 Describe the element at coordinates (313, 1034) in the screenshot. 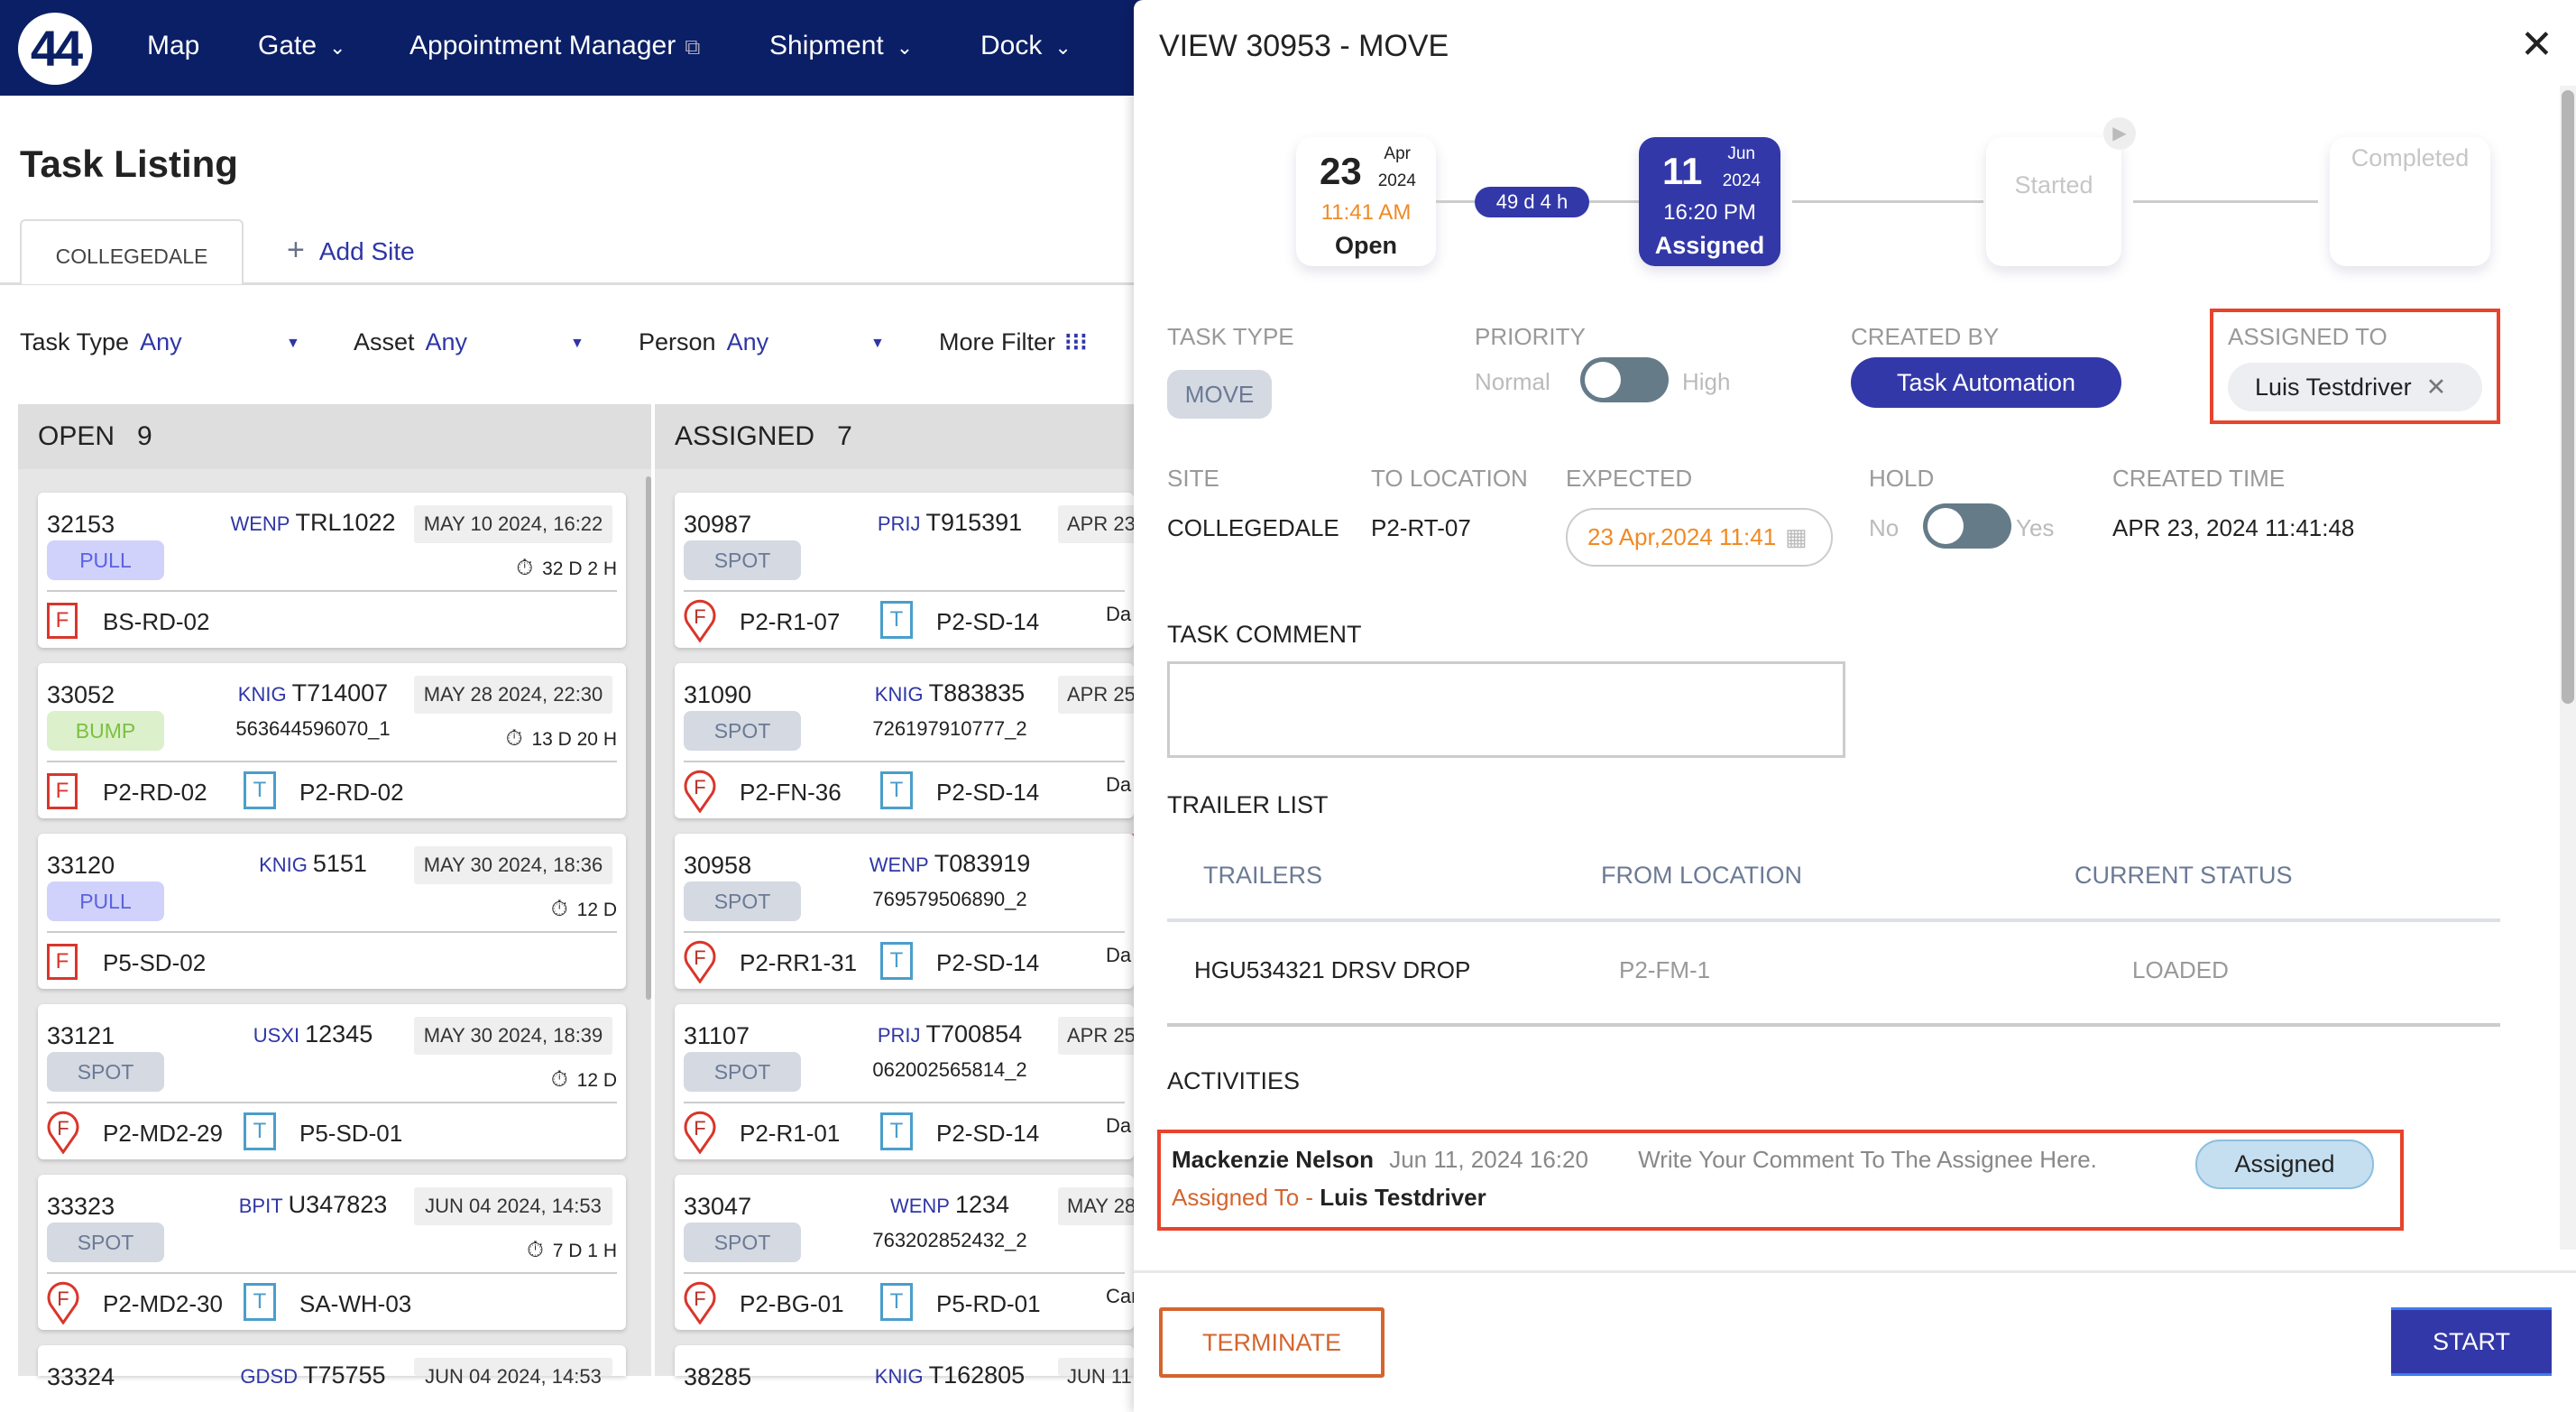

I see `trailer-code: USXI 12345` at that location.